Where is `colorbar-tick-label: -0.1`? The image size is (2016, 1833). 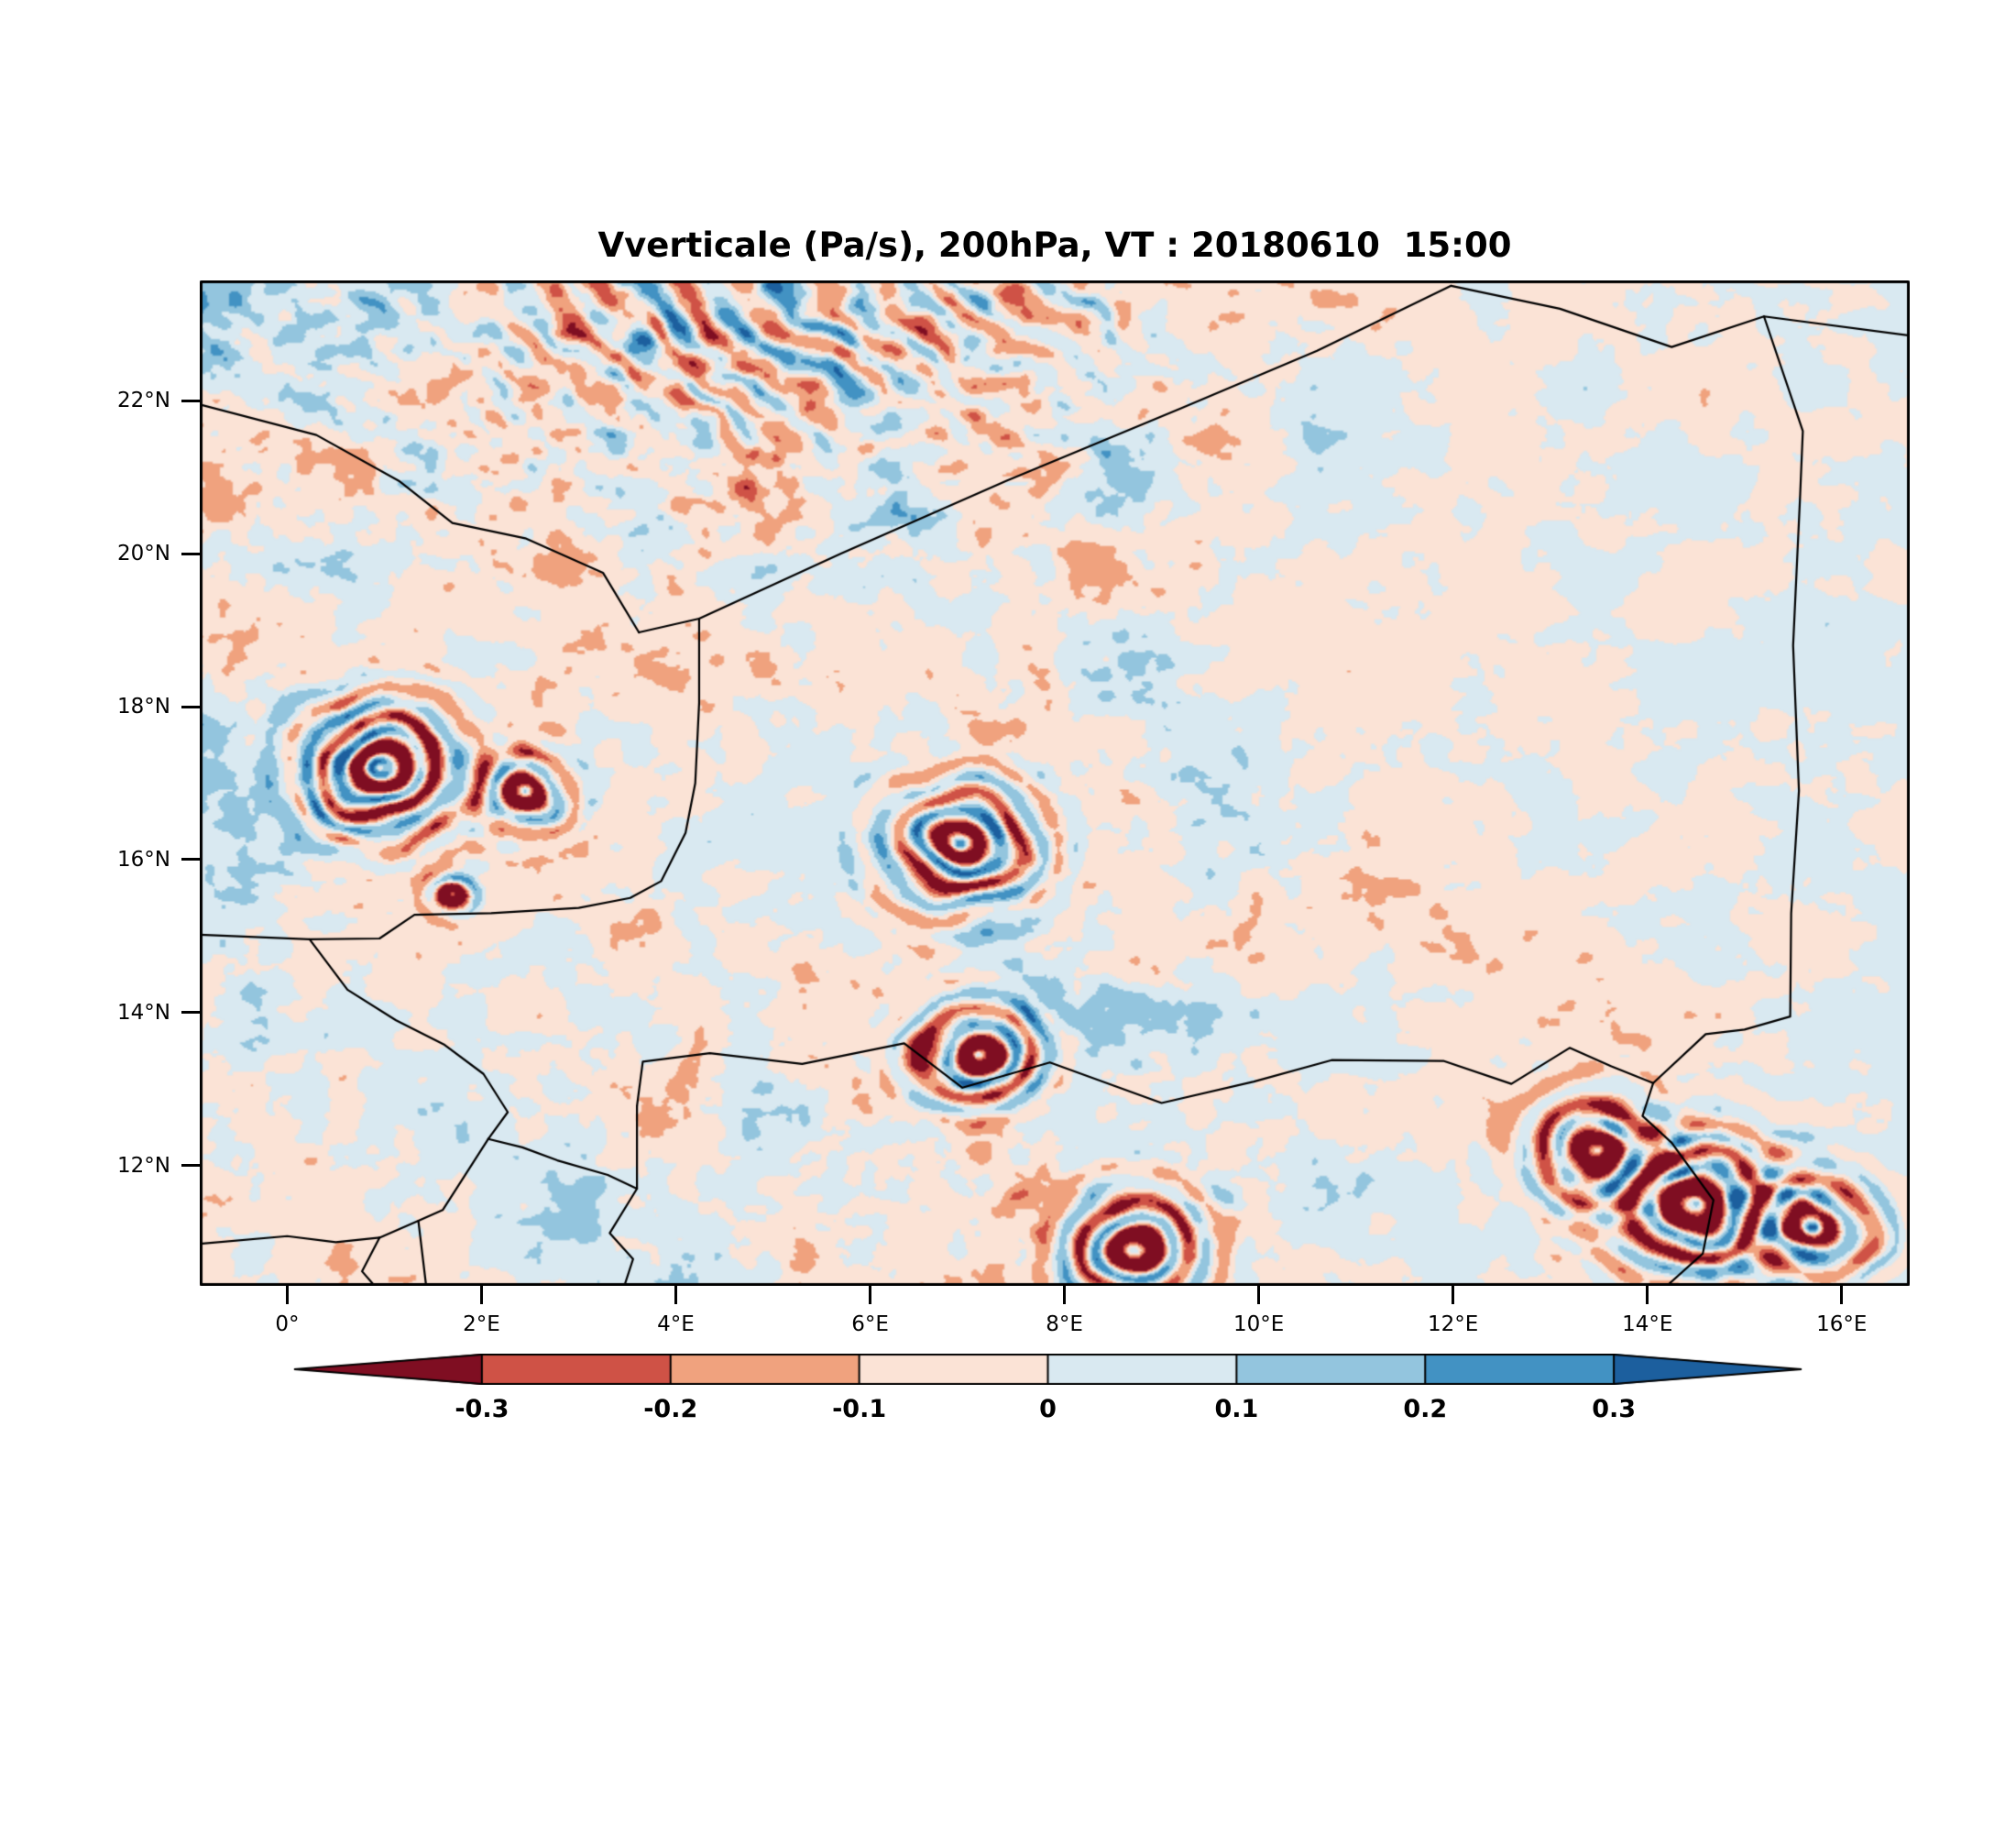
colorbar-tick-label: -0.1 is located at coordinates (859, 1409).